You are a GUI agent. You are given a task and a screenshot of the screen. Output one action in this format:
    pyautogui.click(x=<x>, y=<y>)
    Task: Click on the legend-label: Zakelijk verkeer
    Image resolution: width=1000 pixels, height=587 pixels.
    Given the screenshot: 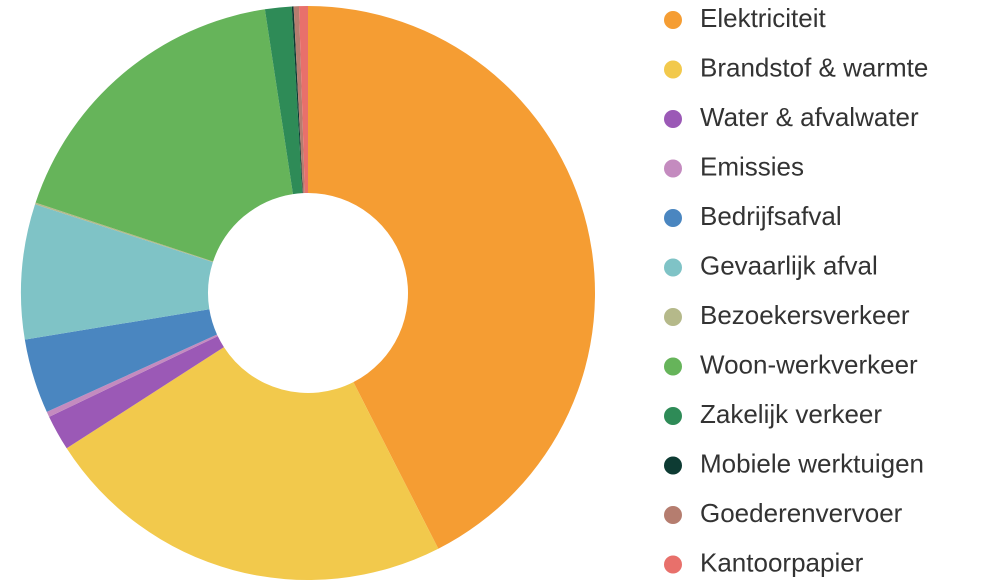 What is the action you would take?
    pyautogui.click(x=791, y=414)
    